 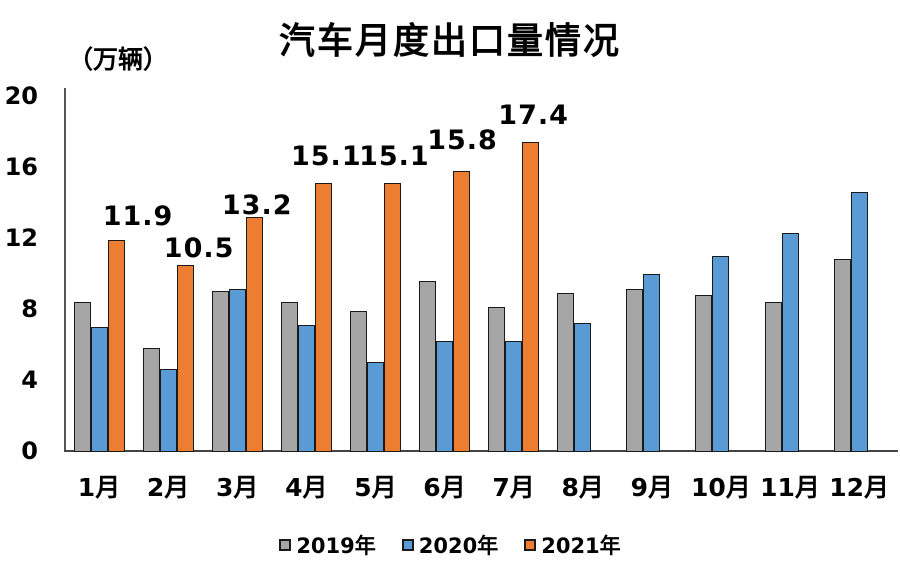 I want to click on data-label: 17.4, so click(x=533, y=116).